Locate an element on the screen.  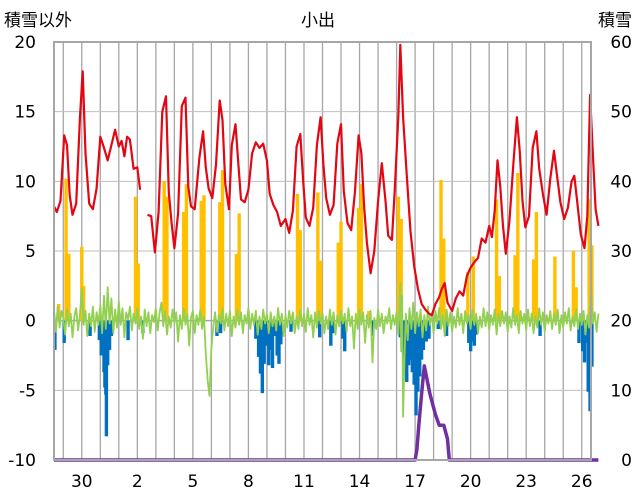
x-tick-label: 2 is located at coordinates (137, 482).